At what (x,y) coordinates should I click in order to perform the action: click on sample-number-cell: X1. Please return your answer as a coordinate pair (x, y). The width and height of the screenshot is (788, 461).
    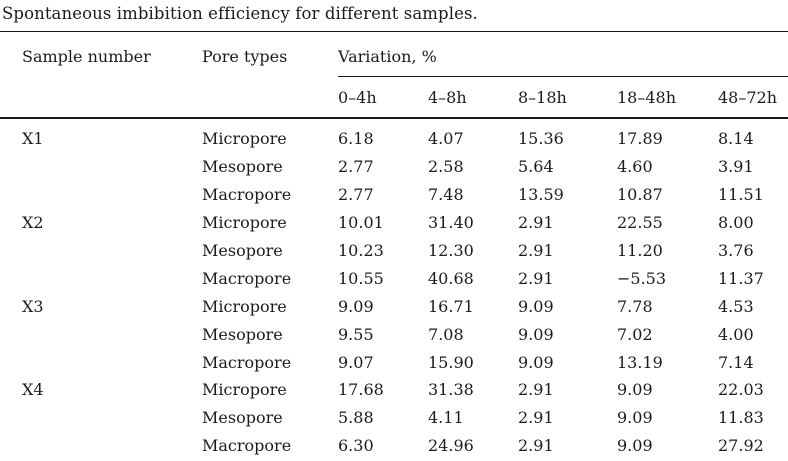
    Looking at the image, I should click on (33, 139).